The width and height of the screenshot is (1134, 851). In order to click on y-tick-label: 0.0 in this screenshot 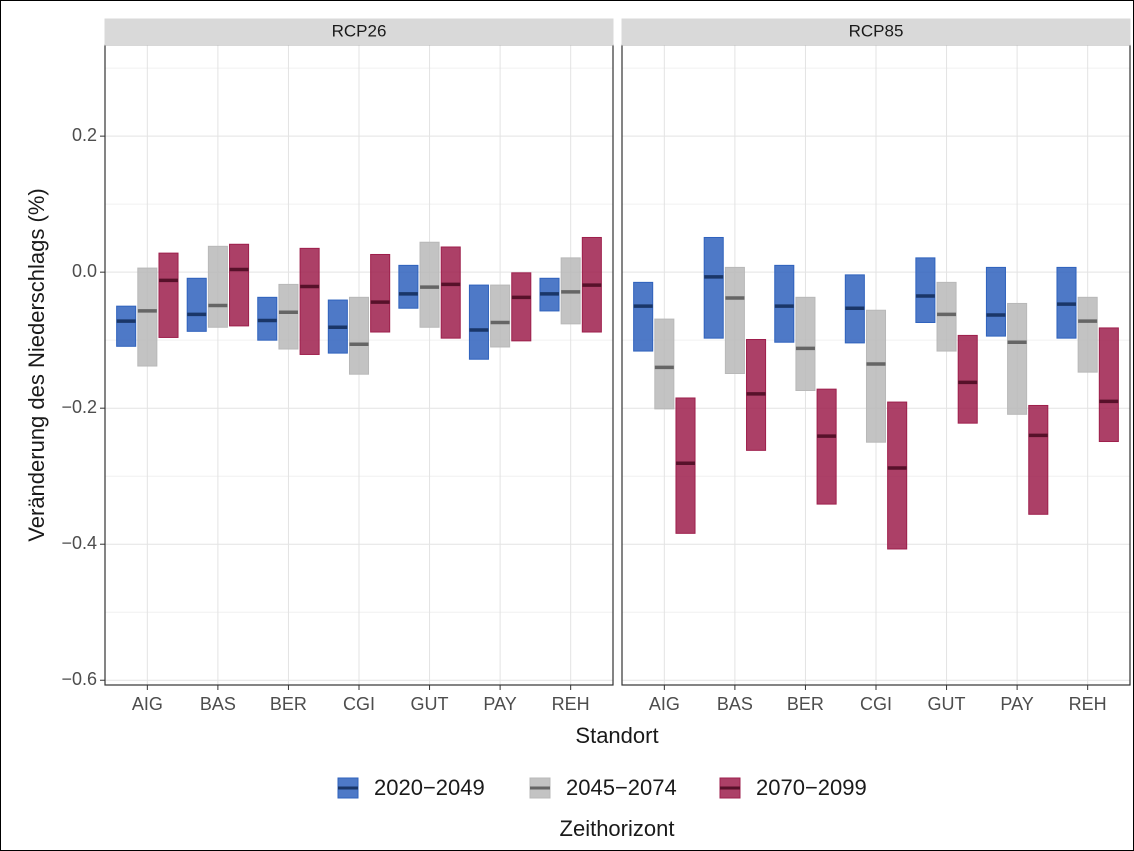, I will do `click(84, 271)`.